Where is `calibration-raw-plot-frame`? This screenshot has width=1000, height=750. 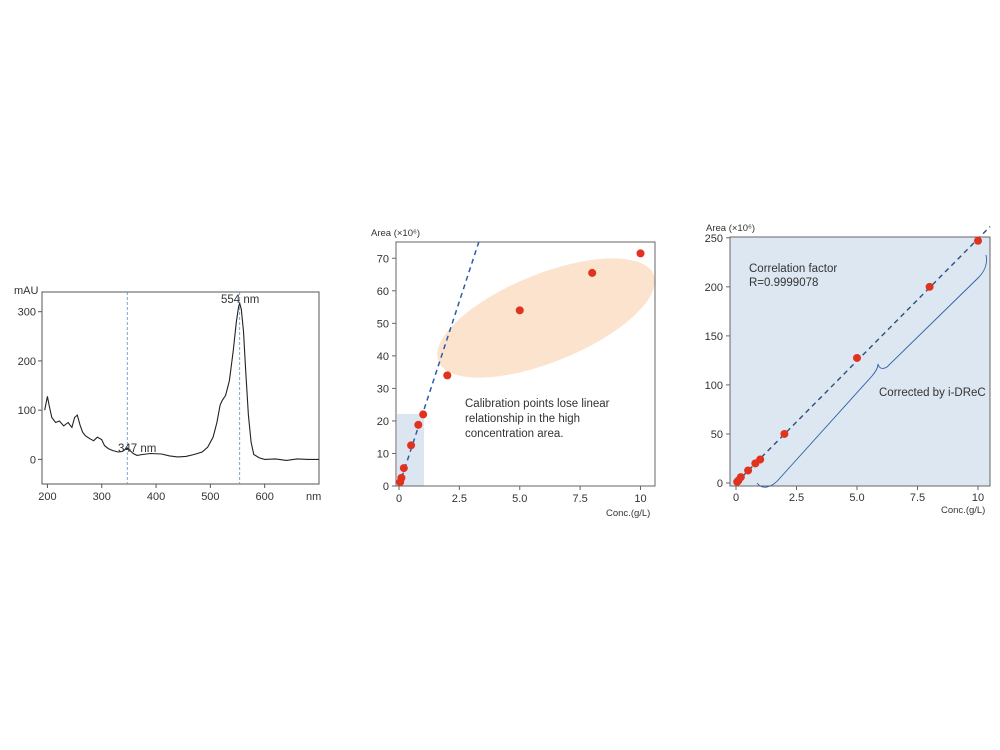
calibration-raw-plot-frame is located at coordinates (525, 364).